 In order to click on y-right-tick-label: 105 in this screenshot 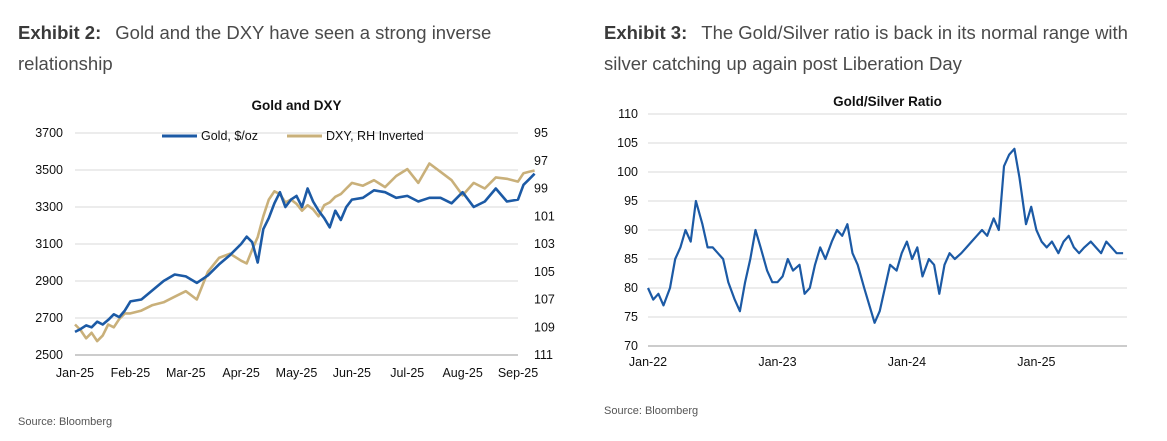, I will do `click(544, 272)`.